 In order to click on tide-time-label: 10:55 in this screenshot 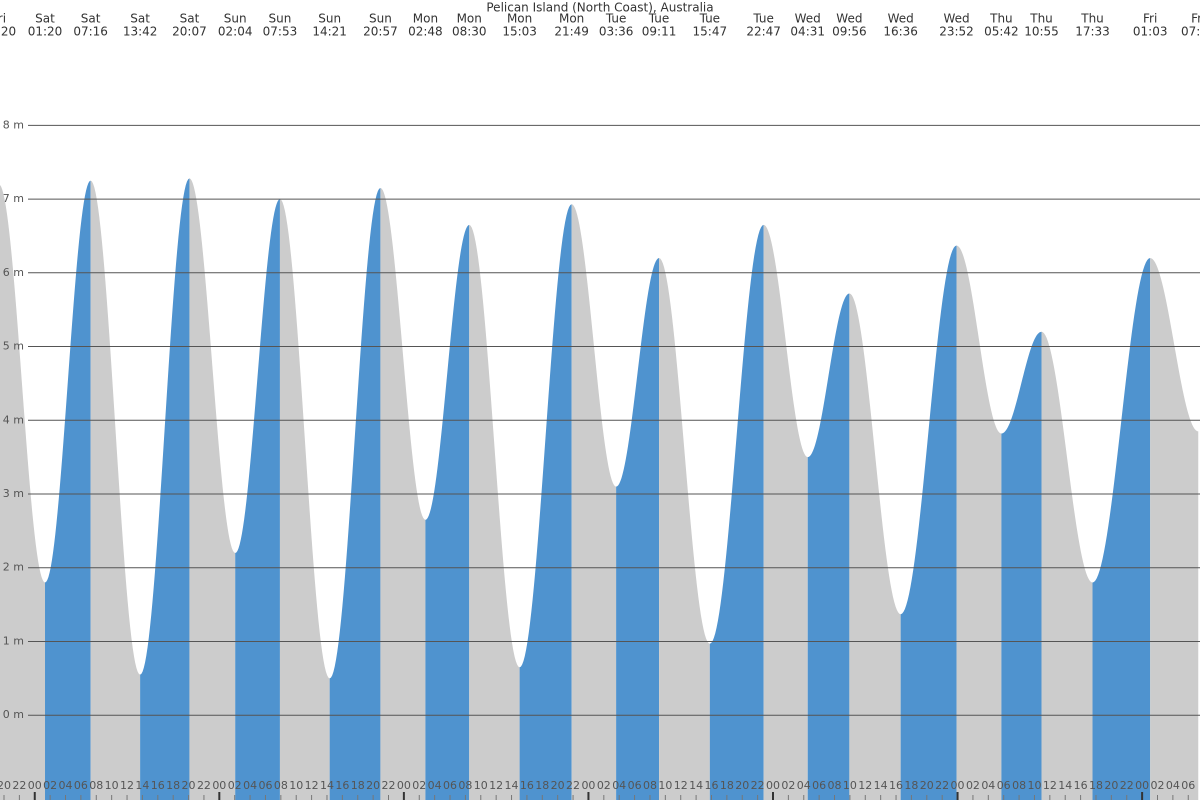, I will do `click(1041, 32)`.